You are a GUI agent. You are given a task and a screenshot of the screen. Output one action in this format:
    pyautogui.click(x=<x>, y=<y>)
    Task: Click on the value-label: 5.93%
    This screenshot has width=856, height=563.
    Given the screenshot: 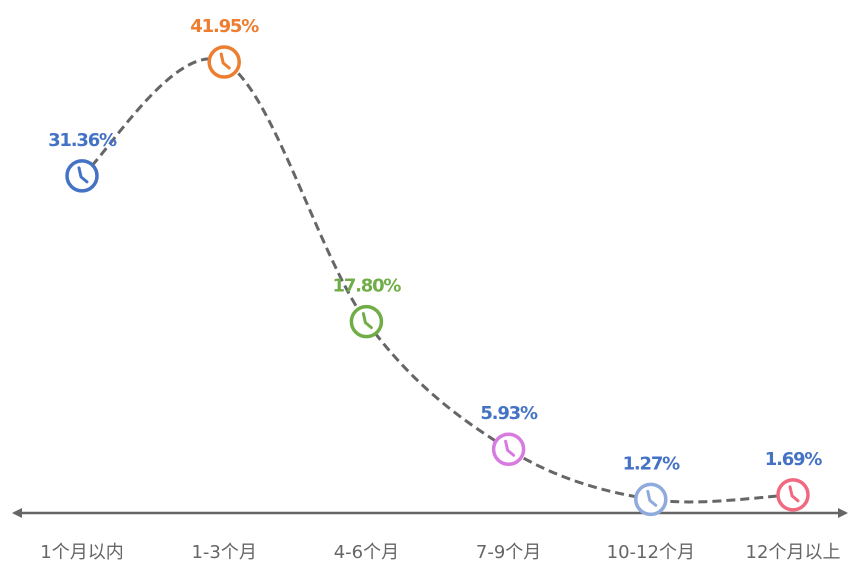 What is the action you would take?
    pyautogui.click(x=509, y=413)
    